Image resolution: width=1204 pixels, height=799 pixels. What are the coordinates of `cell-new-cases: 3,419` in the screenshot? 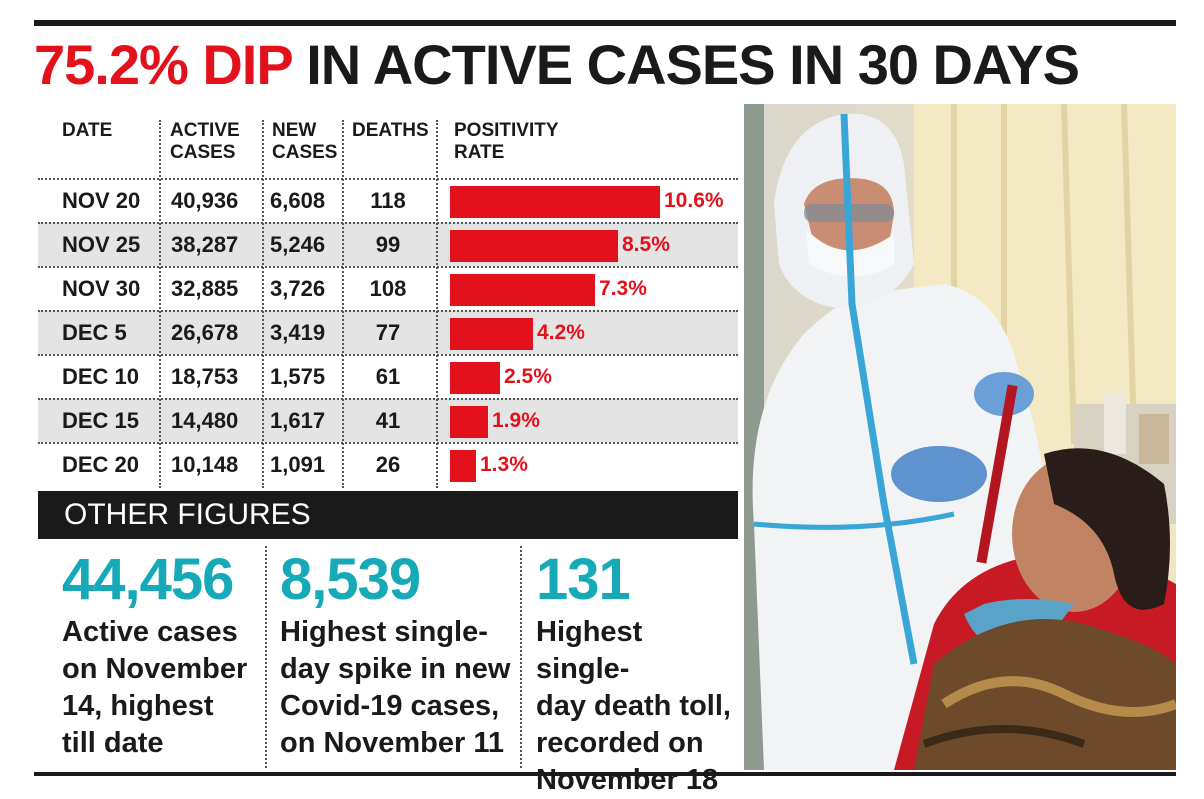 It's located at (298, 332).